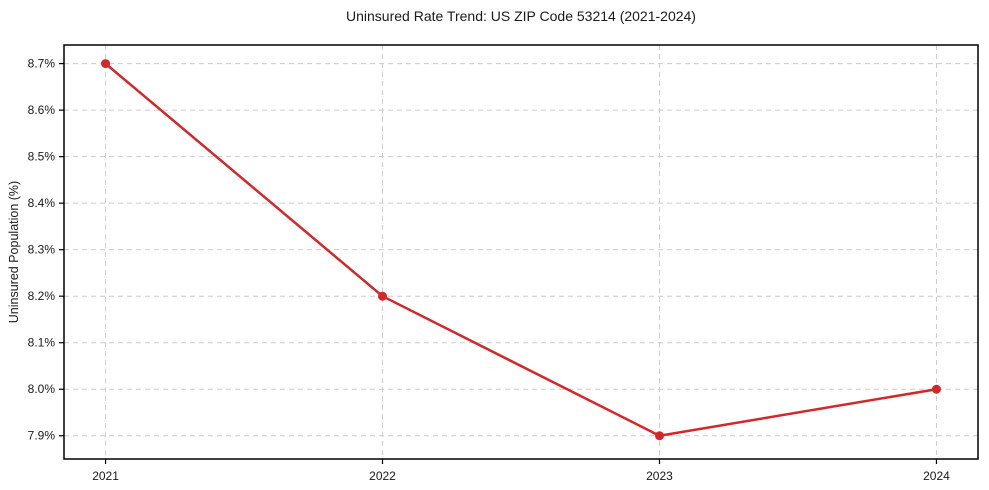 Image resolution: width=989 pixels, height=490 pixels. What do you see at coordinates (936, 476) in the screenshot?
I see `x-tick-label: 2024` at bounding box center [936, 476].